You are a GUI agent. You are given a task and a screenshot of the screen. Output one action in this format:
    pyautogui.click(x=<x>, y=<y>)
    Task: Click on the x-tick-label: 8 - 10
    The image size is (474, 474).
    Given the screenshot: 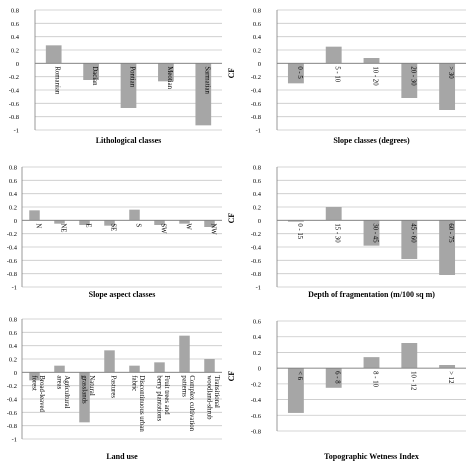 What is the action you would take?
    pyautogui.click(x=375, y=379)
    